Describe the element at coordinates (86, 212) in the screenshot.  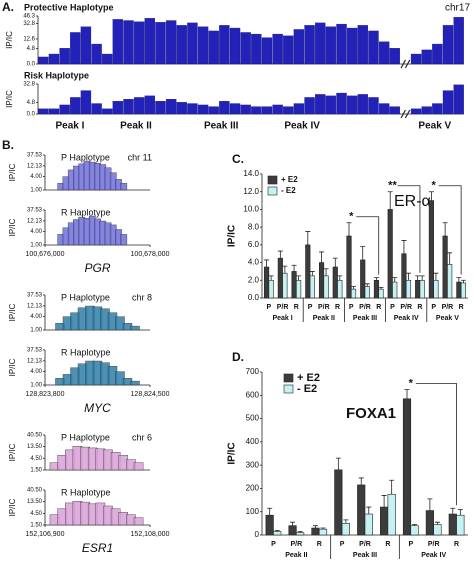
I see `track-title: R Haplotype` at that location.